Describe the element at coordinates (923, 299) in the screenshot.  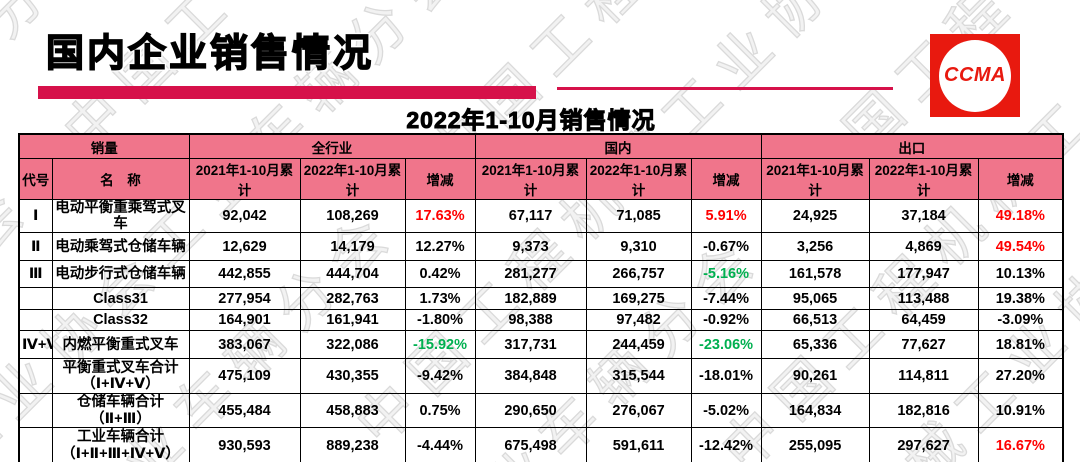
I see `value-cell: 113,488` at that location.